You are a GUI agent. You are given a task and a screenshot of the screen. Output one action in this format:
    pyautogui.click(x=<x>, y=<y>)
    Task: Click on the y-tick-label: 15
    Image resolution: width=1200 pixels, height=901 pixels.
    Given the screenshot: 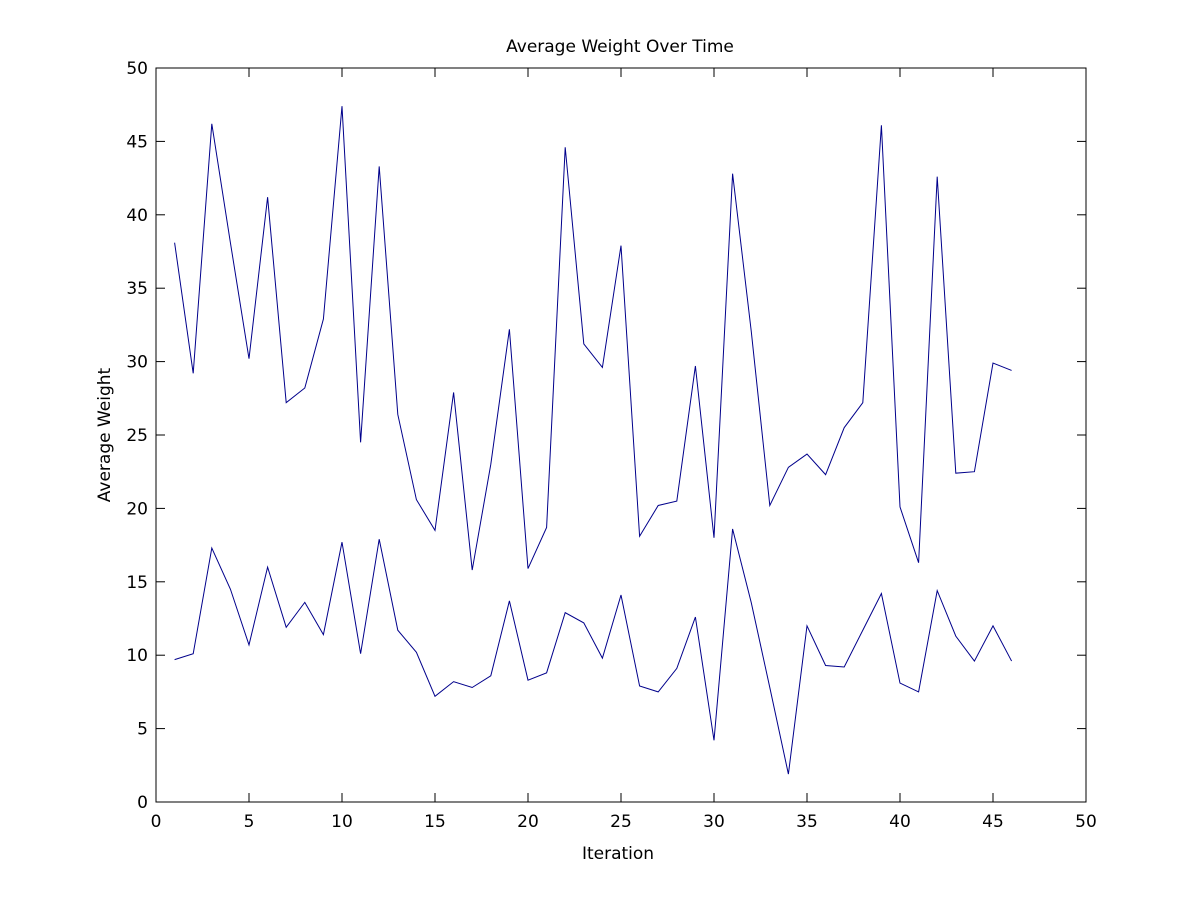 What is the action you would take?
    pyautogui.click(x=137, y=583)
    